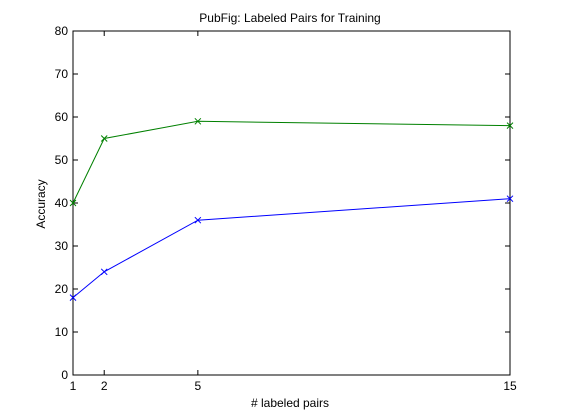 The height and width of the screenshot is (420, 561). Describe the element at coordinates (62, 31) in the screenshot. I see `y-tick-label: 80` at that location.